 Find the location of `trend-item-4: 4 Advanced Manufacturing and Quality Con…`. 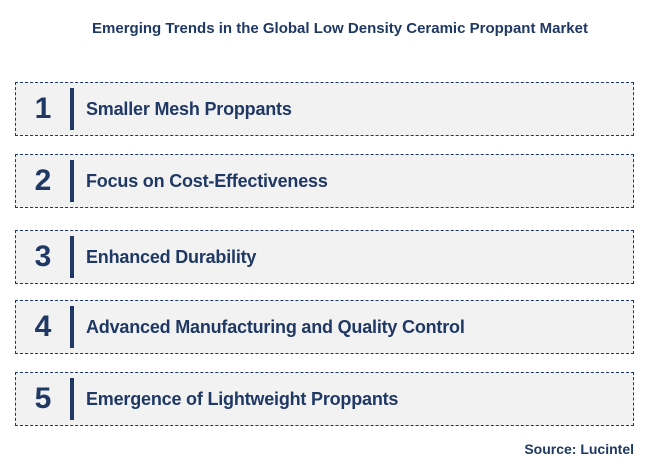

trend-item-4: 4 Advanced Manufacturing and Quality Con… is located at coordinates (324, 327).